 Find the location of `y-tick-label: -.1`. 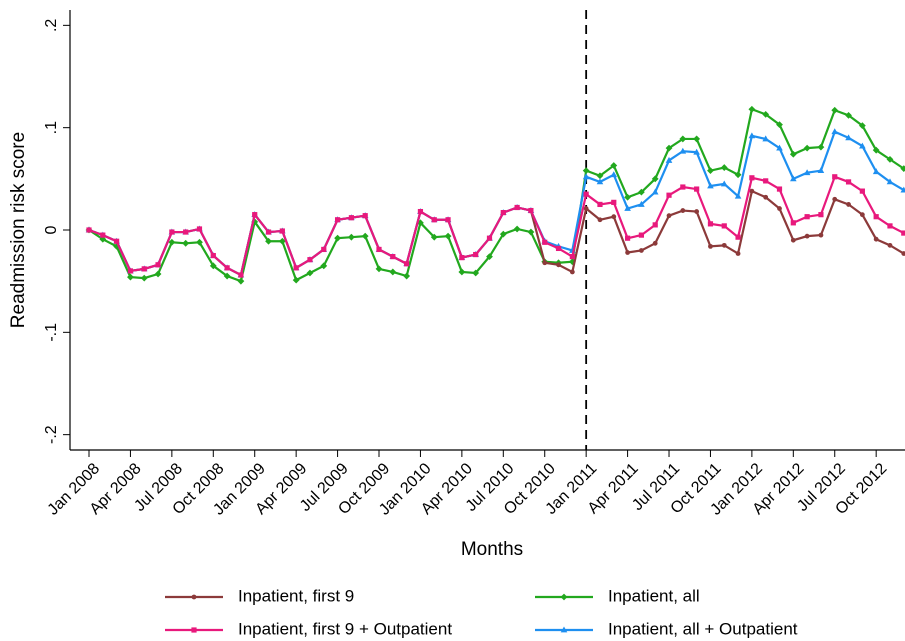

y-tick-label: -.1 is located at coordinates (51, 332).